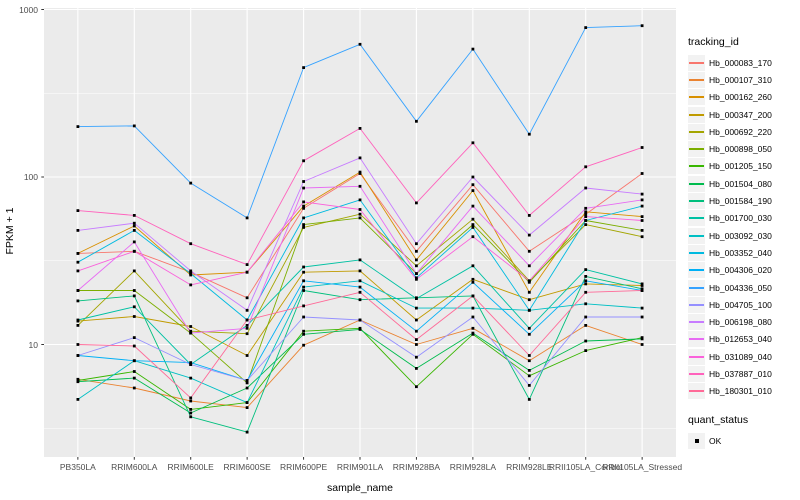 The height and width of the screenshot is (500, 800). Describe the element at coordinates (190, 467) in the screenshot. I see `x-tick-label: RRIM600LE` at that location.